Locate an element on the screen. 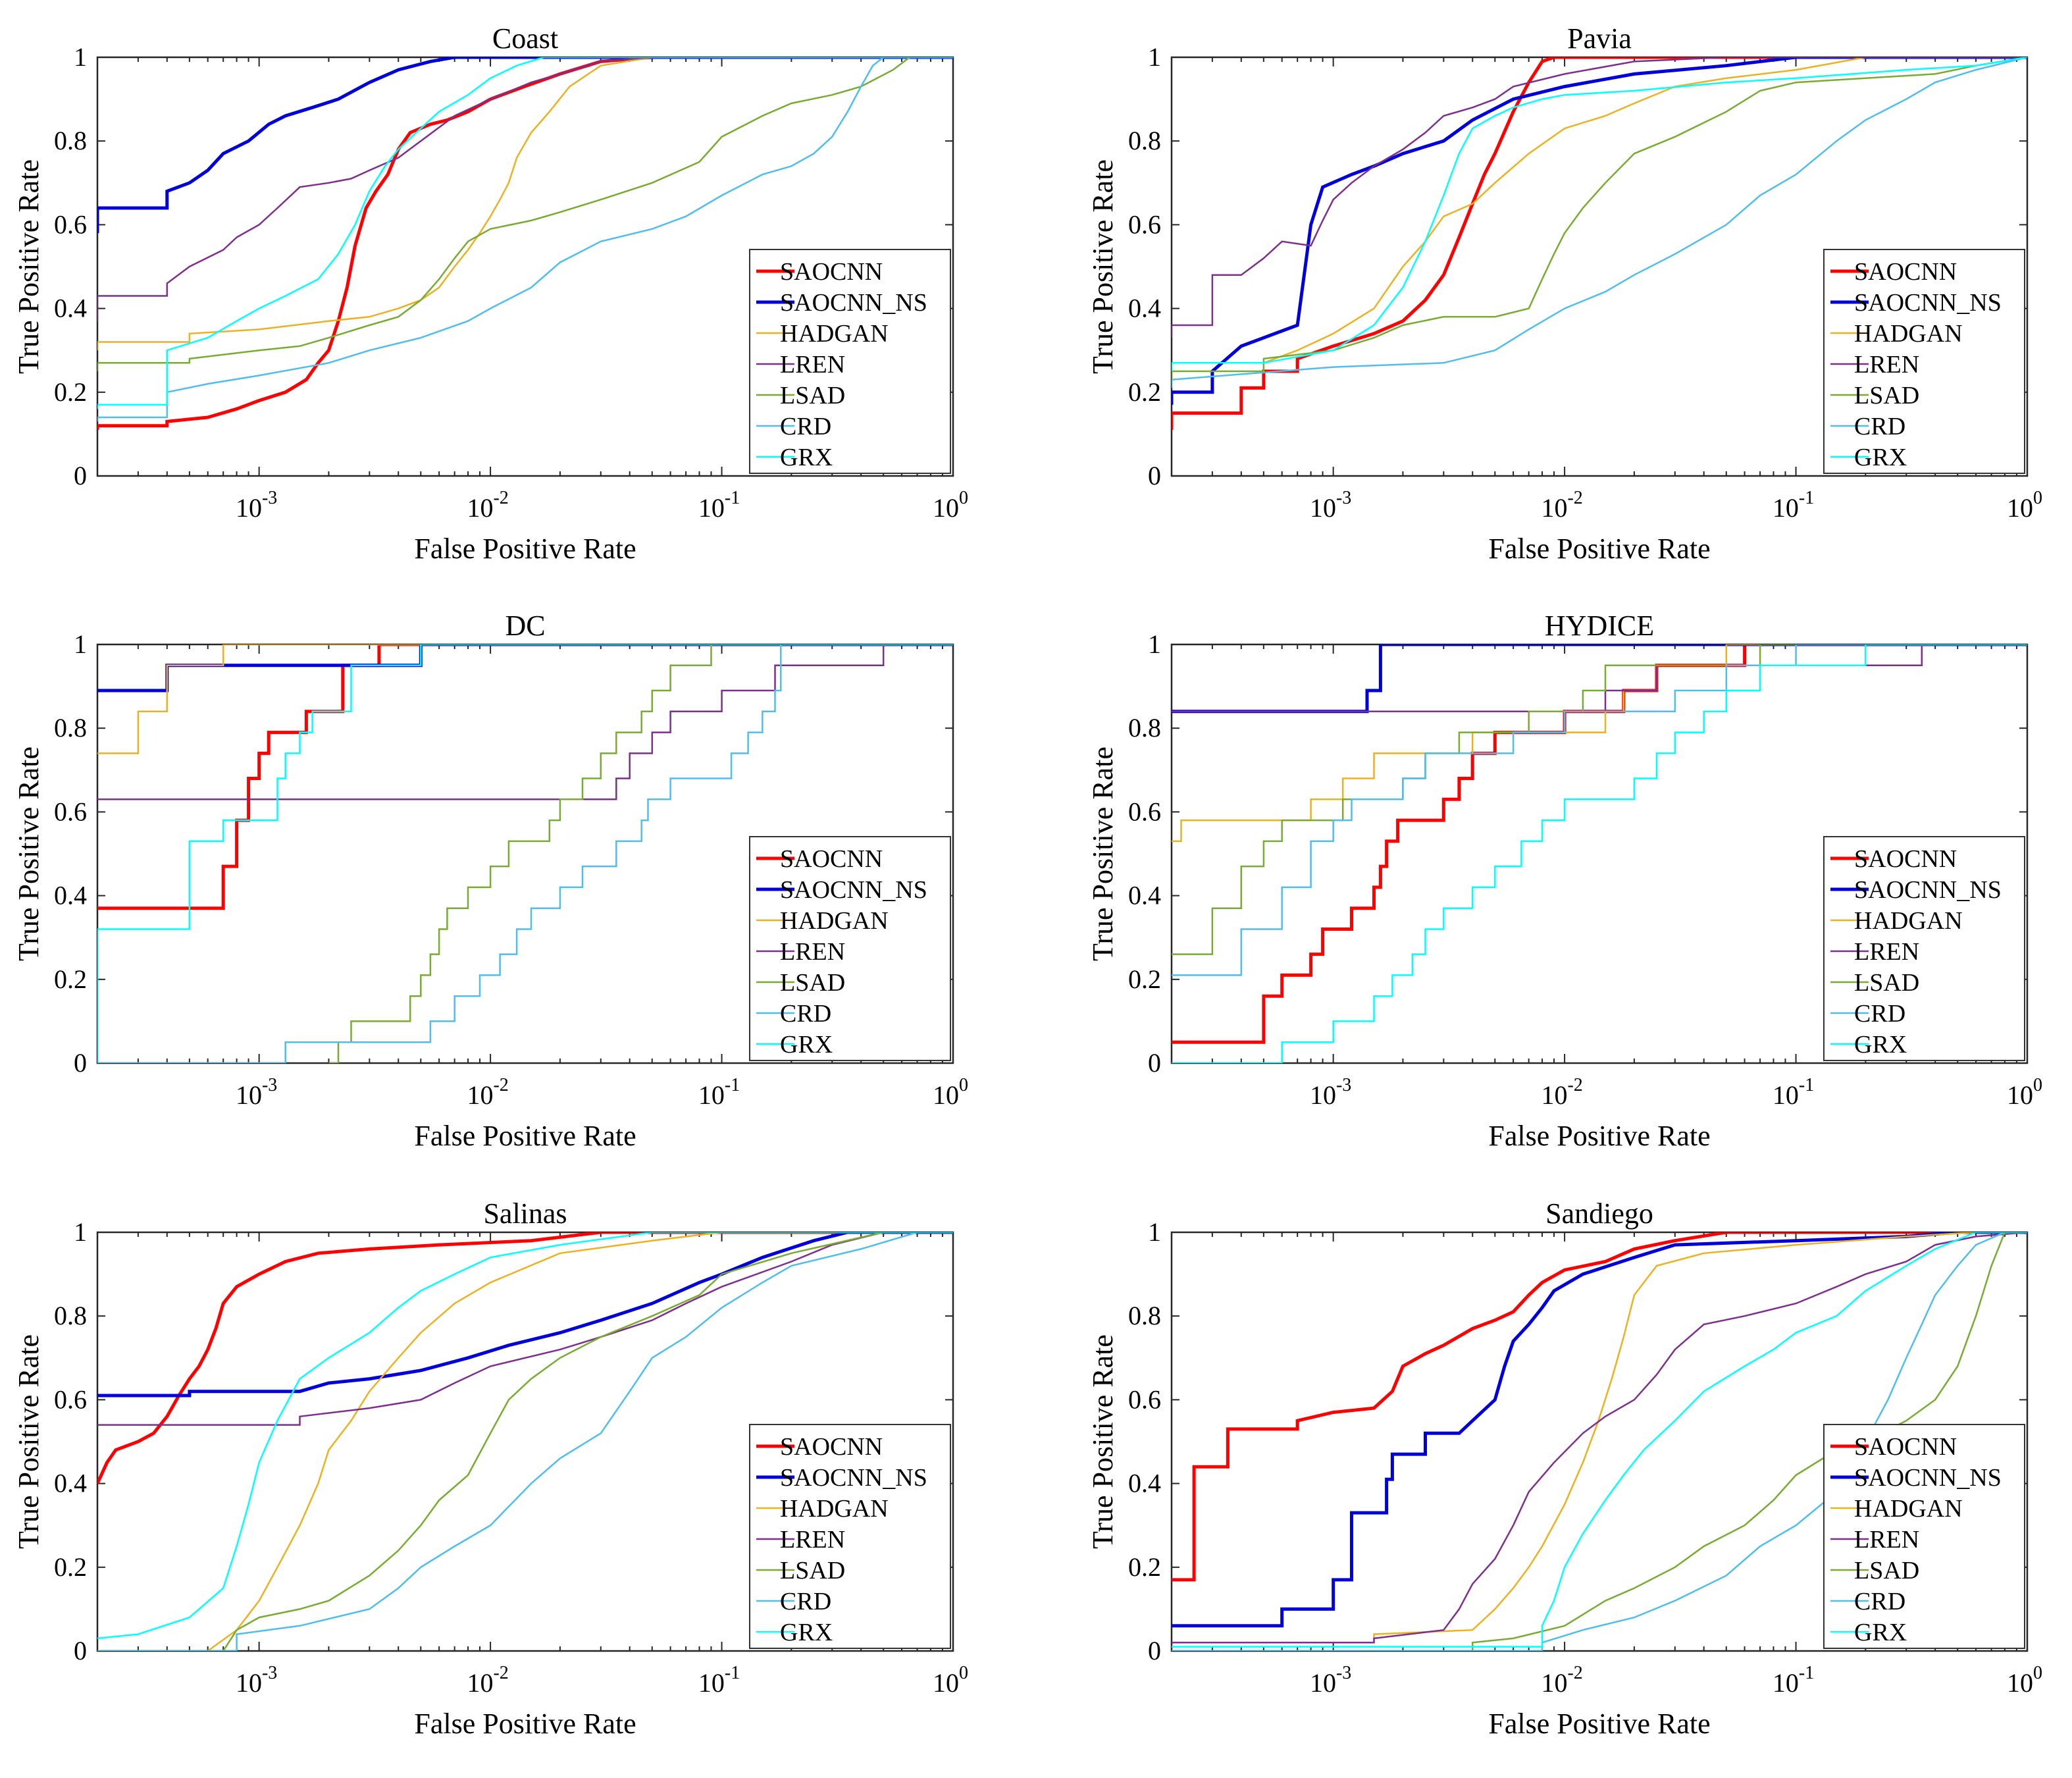  chart-title: Coast is located at coordinates (525, 38).